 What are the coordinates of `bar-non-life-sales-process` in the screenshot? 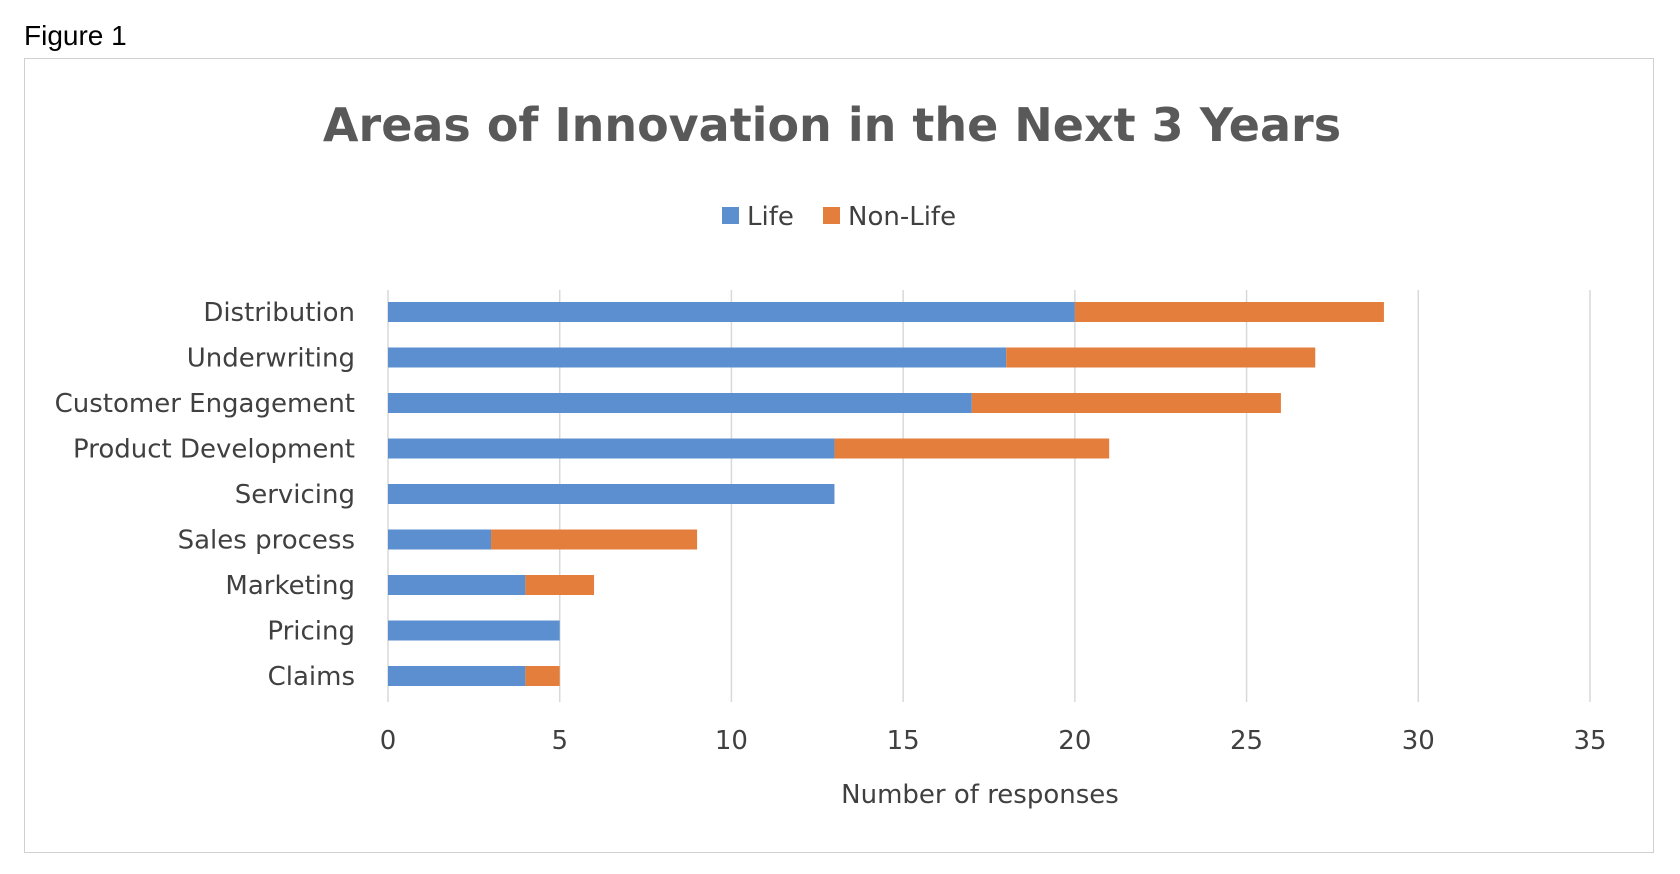 It's located at (594, 539).